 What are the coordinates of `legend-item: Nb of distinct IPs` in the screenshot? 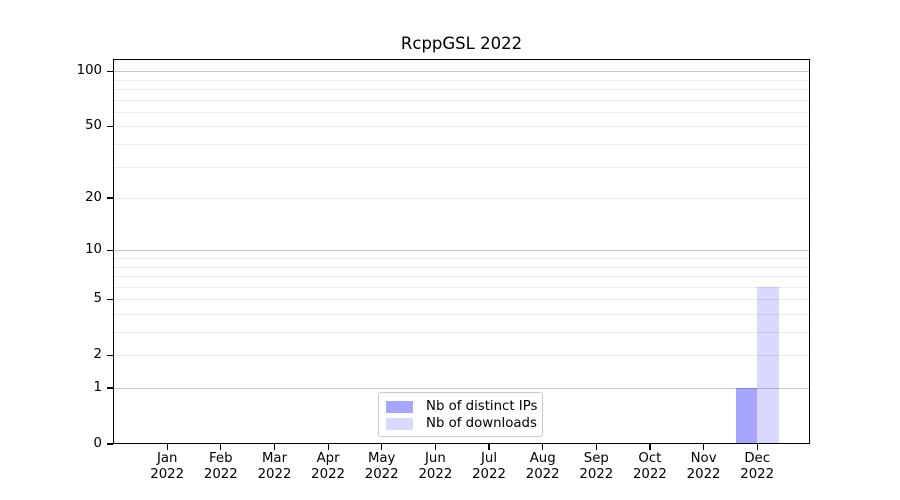 It's located at (464, 406).